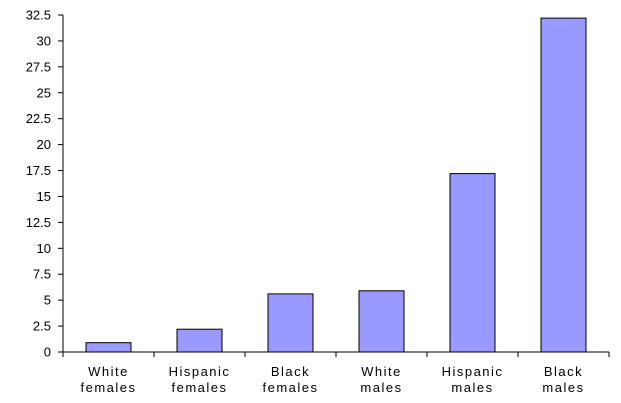  What do you see at coordinates (199, 340) in the screenshot?
I see `bar-hispanic-females` at bounding box center [199, 340].